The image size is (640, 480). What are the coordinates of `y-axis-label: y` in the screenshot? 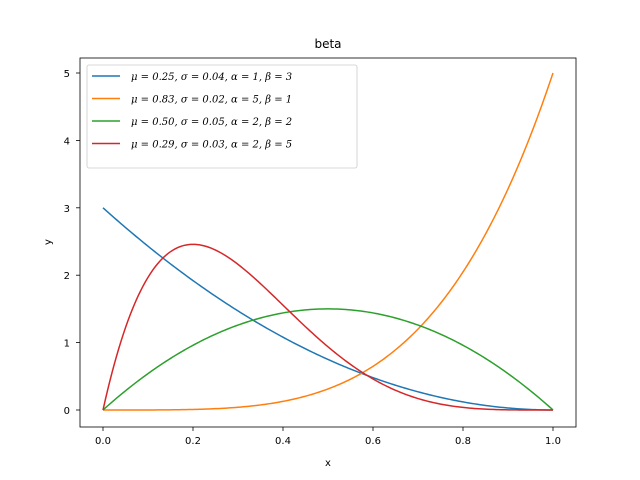 It's located at (48, 242).